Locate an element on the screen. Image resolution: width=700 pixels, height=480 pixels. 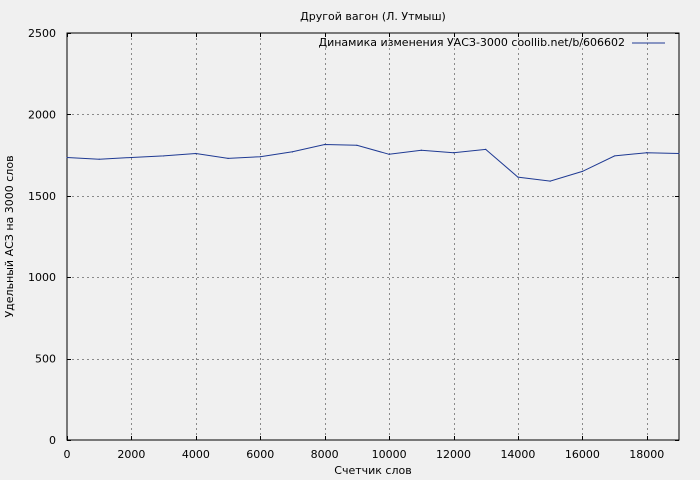
series-line is located at coordinates (373, 162).